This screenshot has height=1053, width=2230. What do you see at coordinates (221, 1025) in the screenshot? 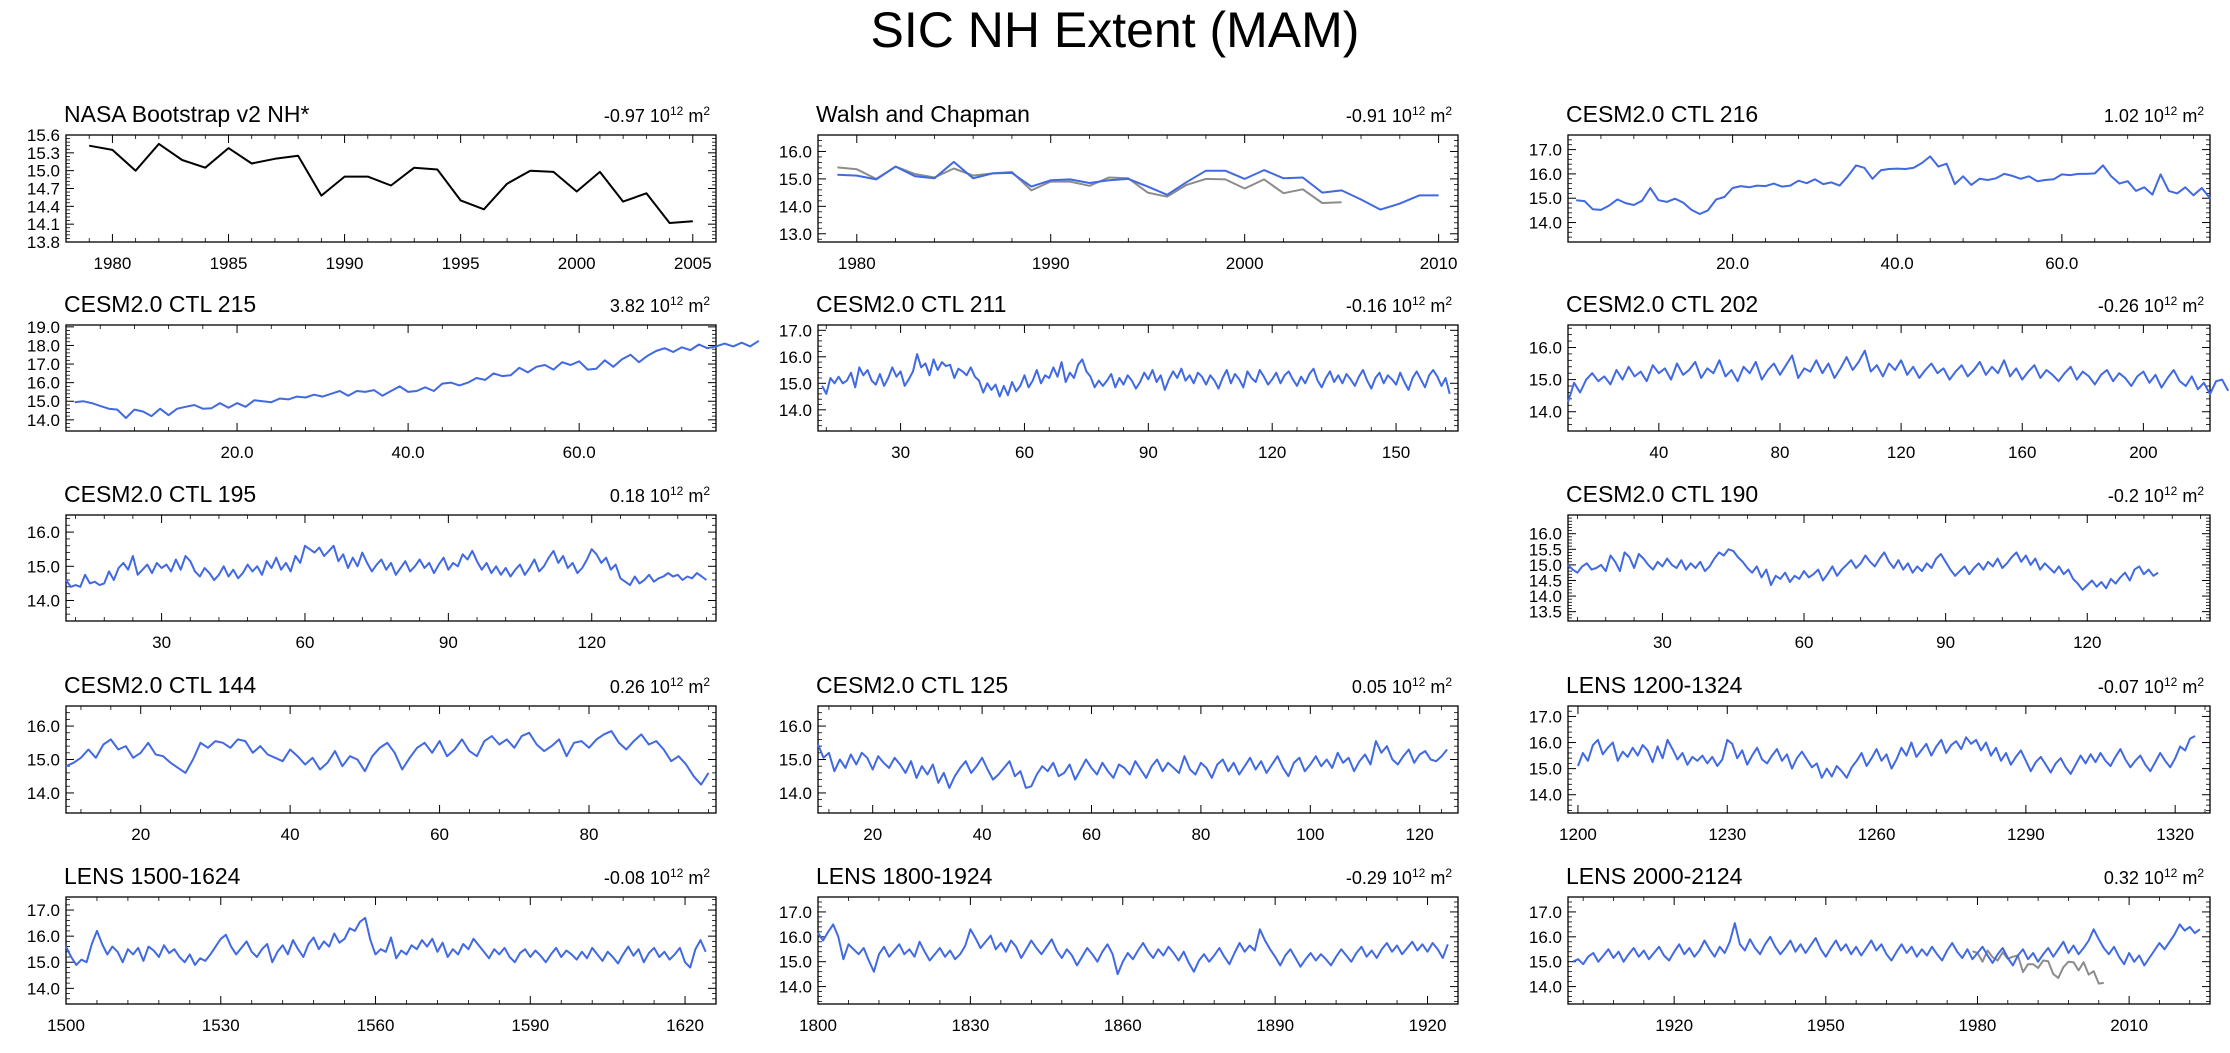
I see `x-tick-label: 1530` at bounding box center [221, 1025].